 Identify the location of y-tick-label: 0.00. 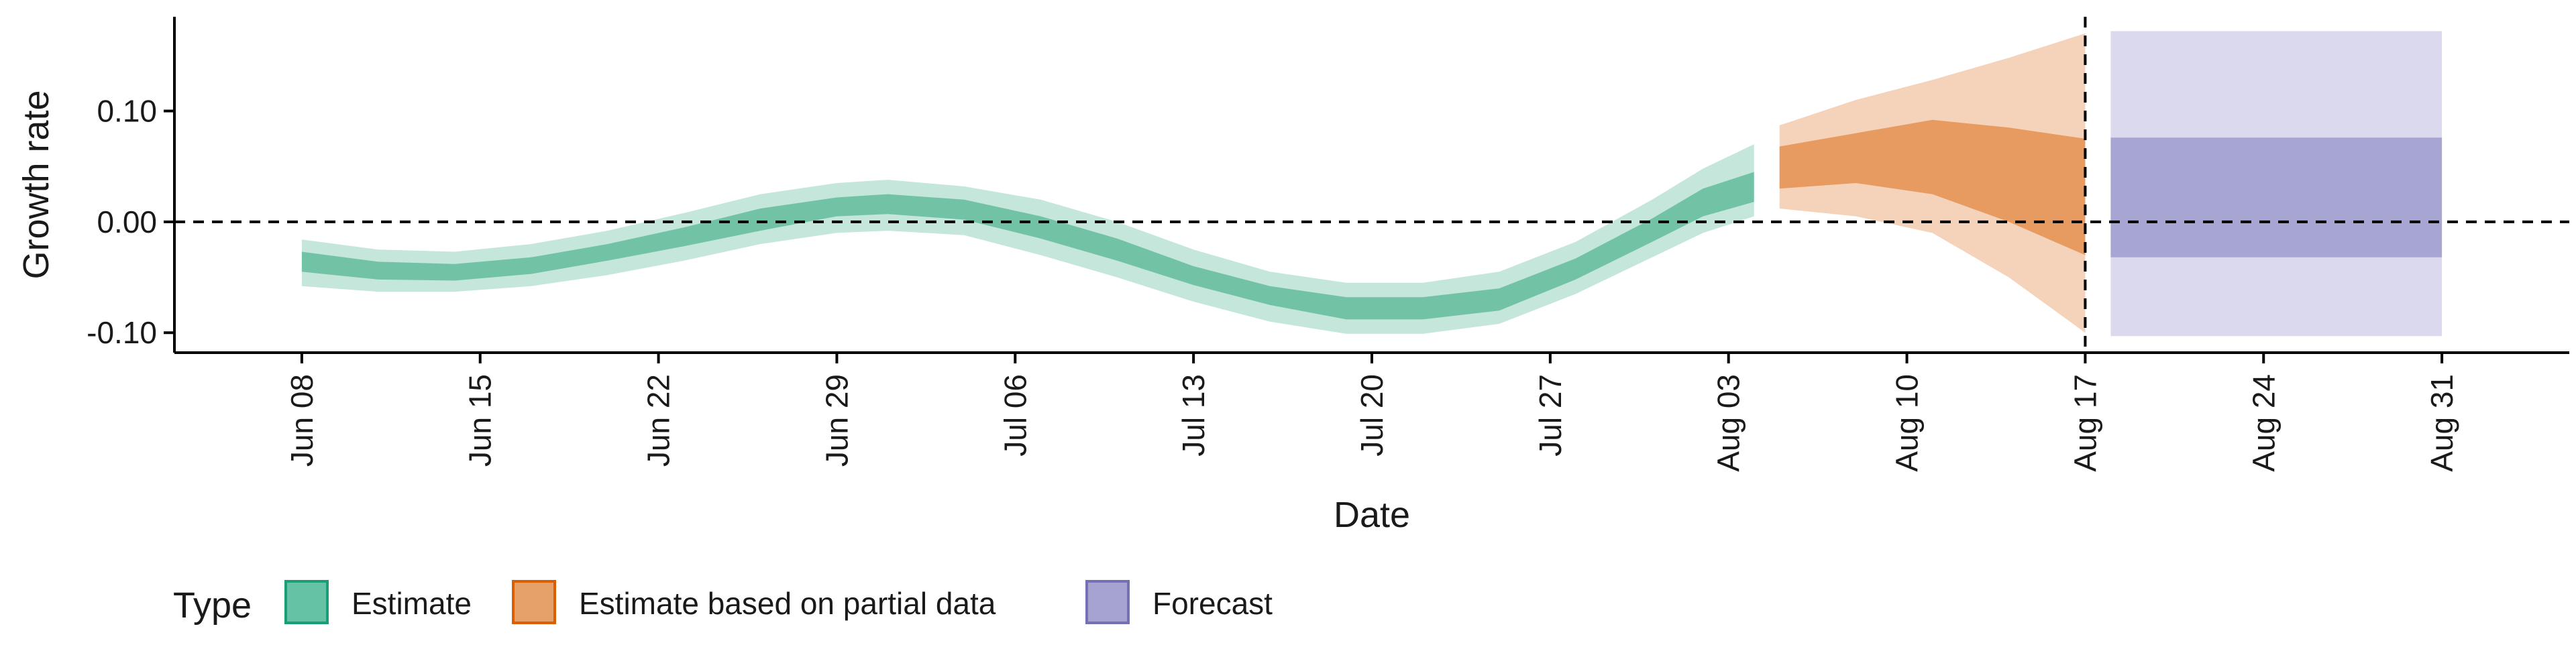
(127, 222).